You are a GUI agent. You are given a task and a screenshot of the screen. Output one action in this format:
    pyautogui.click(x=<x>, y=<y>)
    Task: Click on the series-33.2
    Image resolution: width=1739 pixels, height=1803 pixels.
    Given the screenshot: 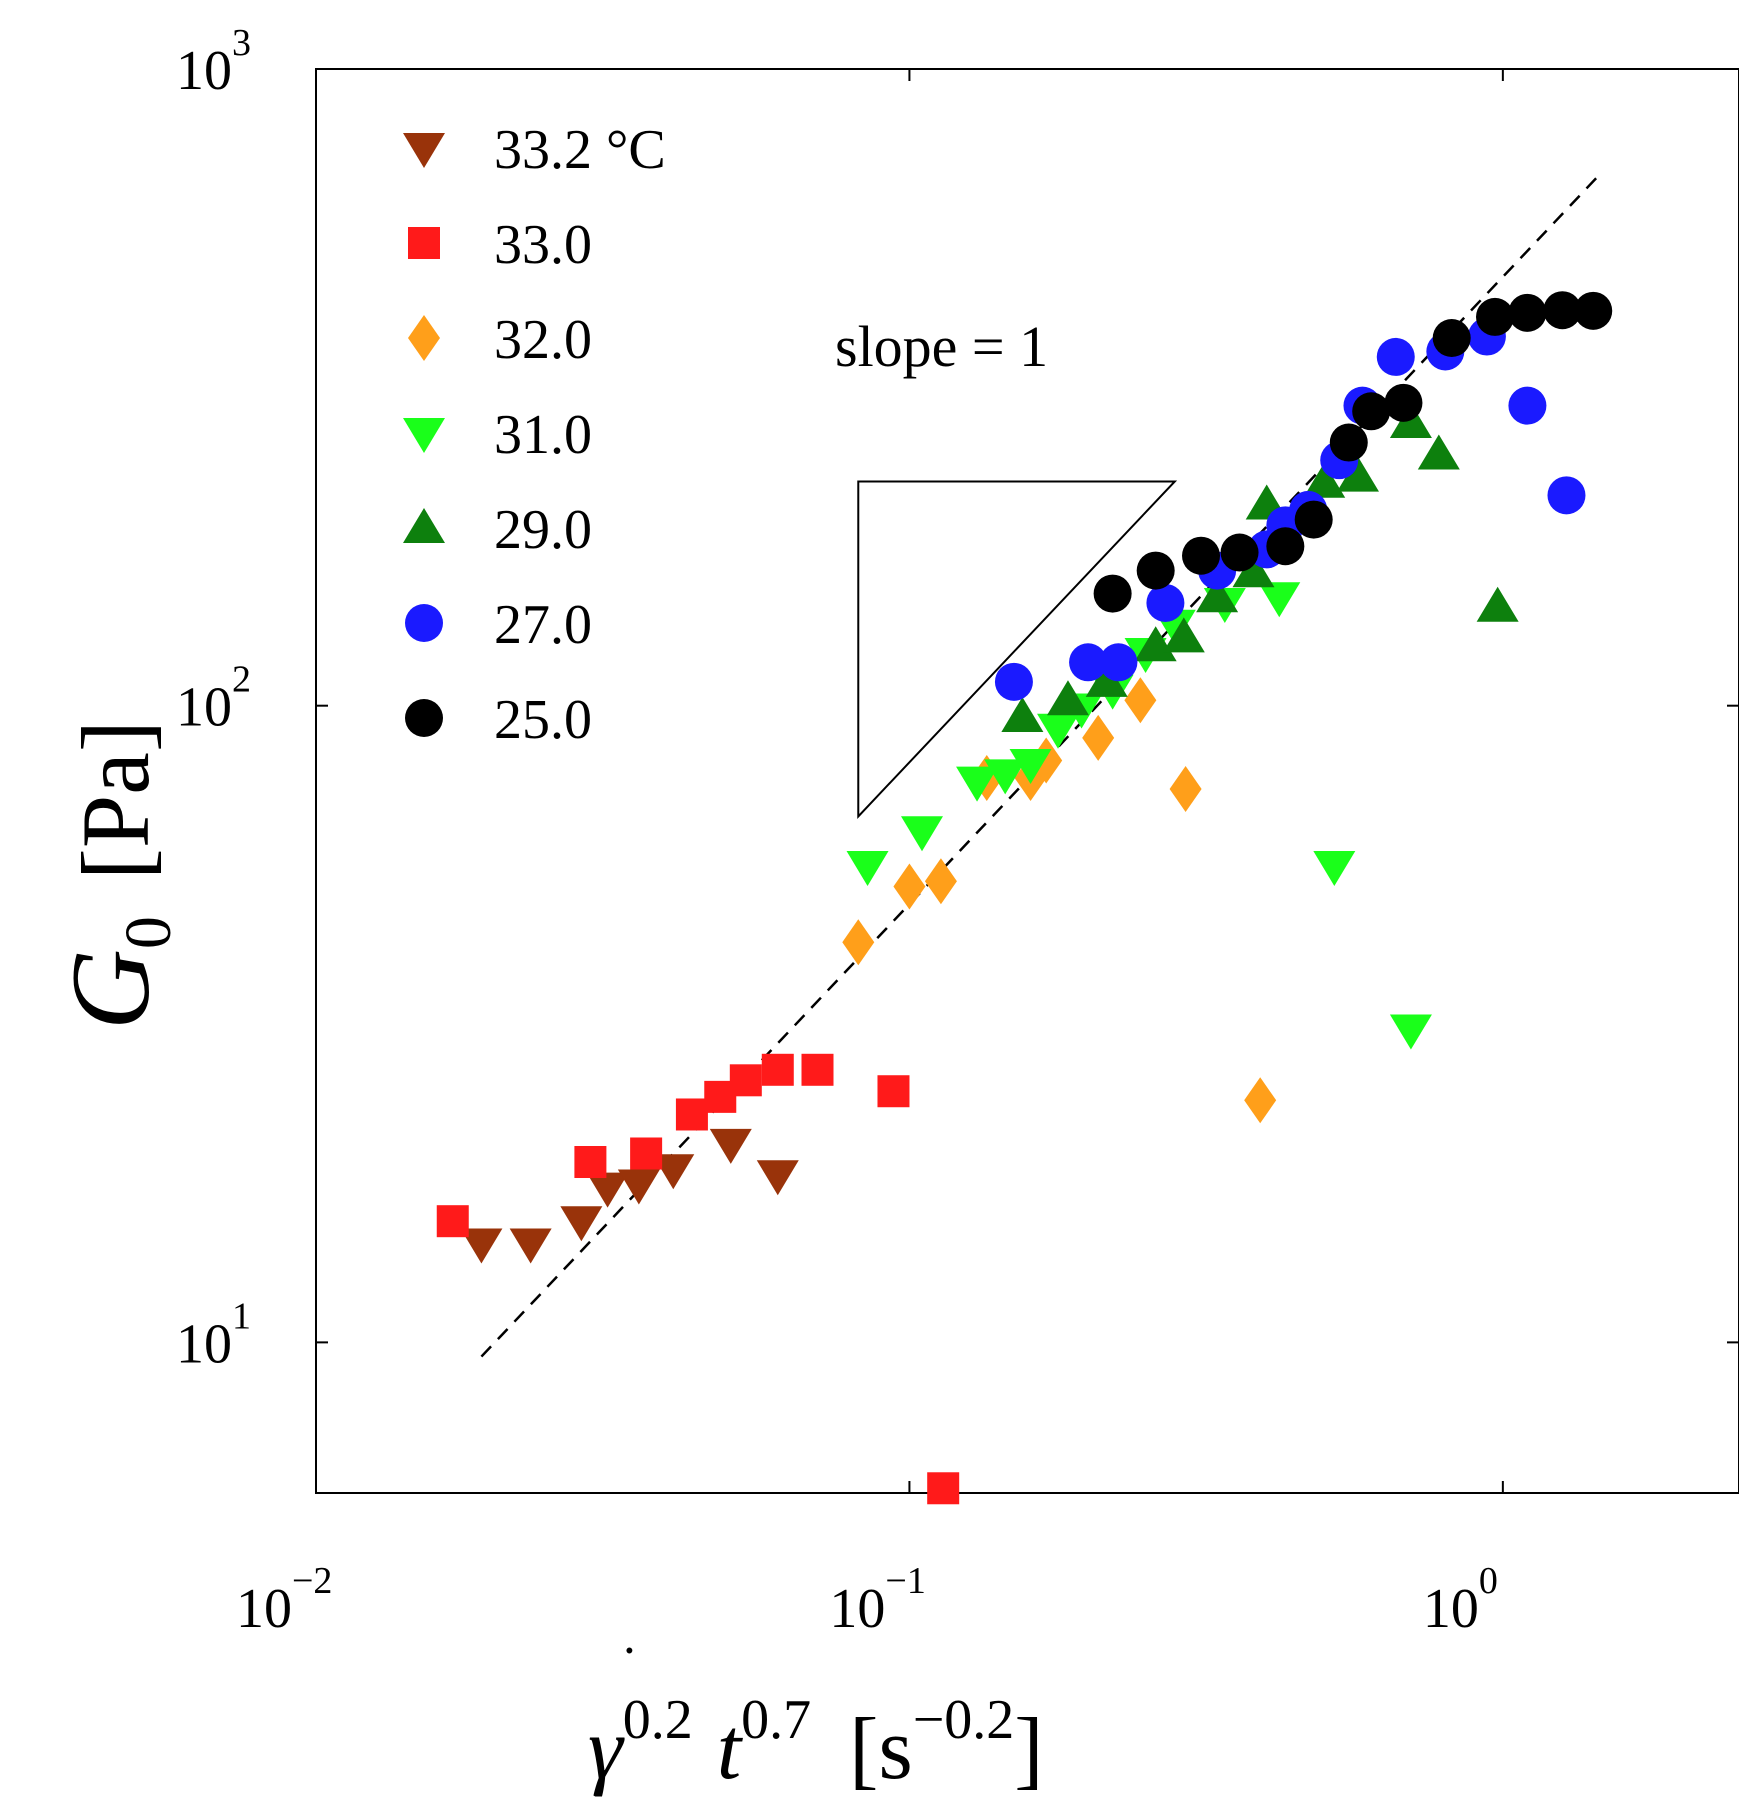 What is the action you would take?
    pyautogui.click(x=629, y=1196)
    